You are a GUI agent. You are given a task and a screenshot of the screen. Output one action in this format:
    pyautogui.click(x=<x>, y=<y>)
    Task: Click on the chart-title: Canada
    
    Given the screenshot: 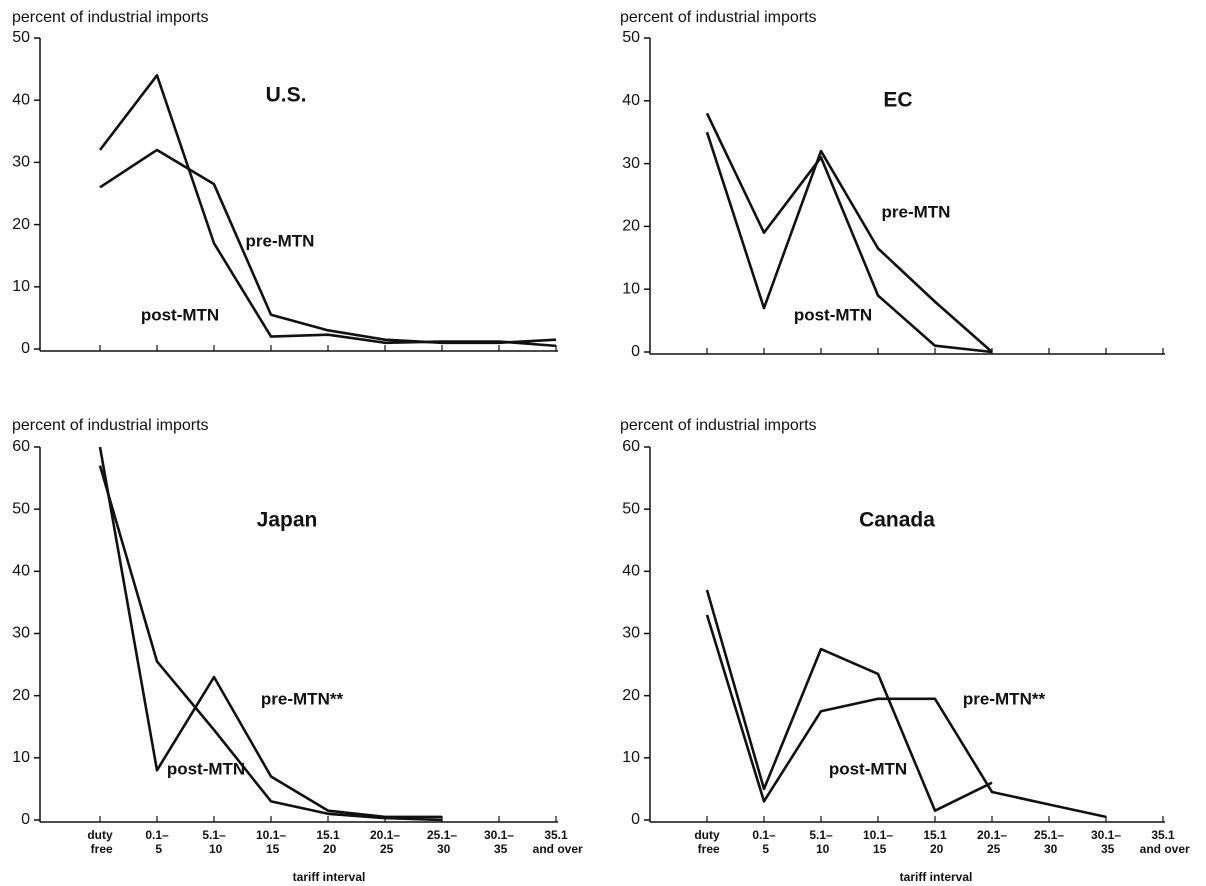 What is the action you would take?
    pyautogui.click(x=897, y=520)
    